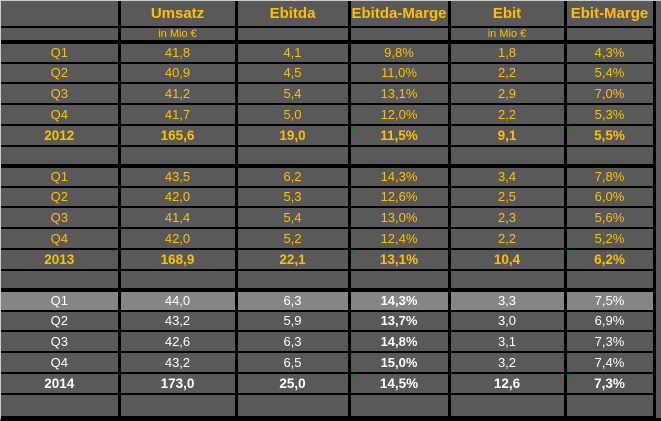  Describe the element at coordinates (292, 197) in the screenshot. I see `cell-value: 5,3` at that location.